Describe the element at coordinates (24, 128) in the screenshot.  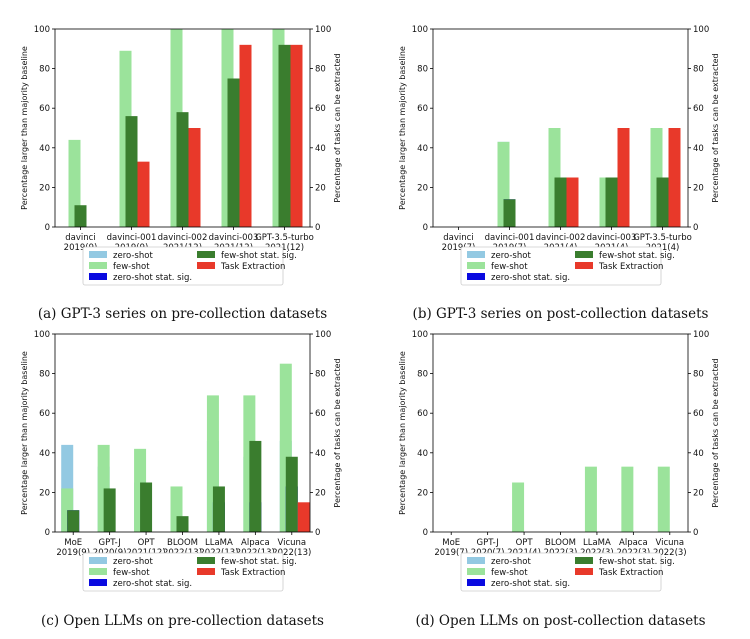
I see `y-axis-label-left: Percentage larger than majority baseline` at that location.